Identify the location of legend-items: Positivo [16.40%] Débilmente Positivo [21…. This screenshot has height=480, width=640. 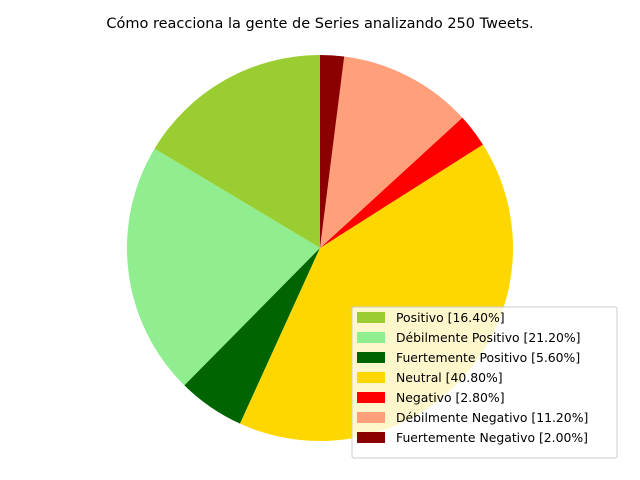
(472, 377).